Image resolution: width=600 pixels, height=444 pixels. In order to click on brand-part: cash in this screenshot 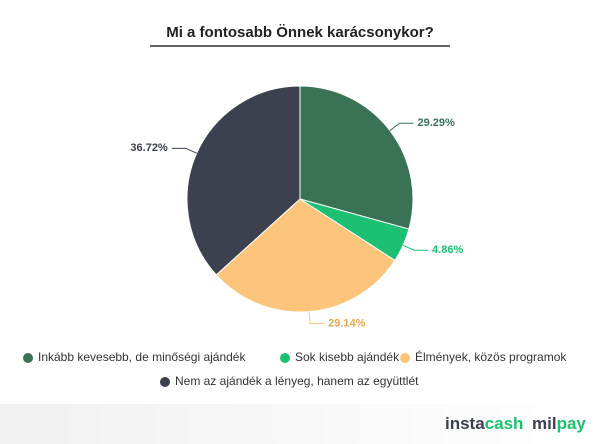, I will do `click(504, 423)`.